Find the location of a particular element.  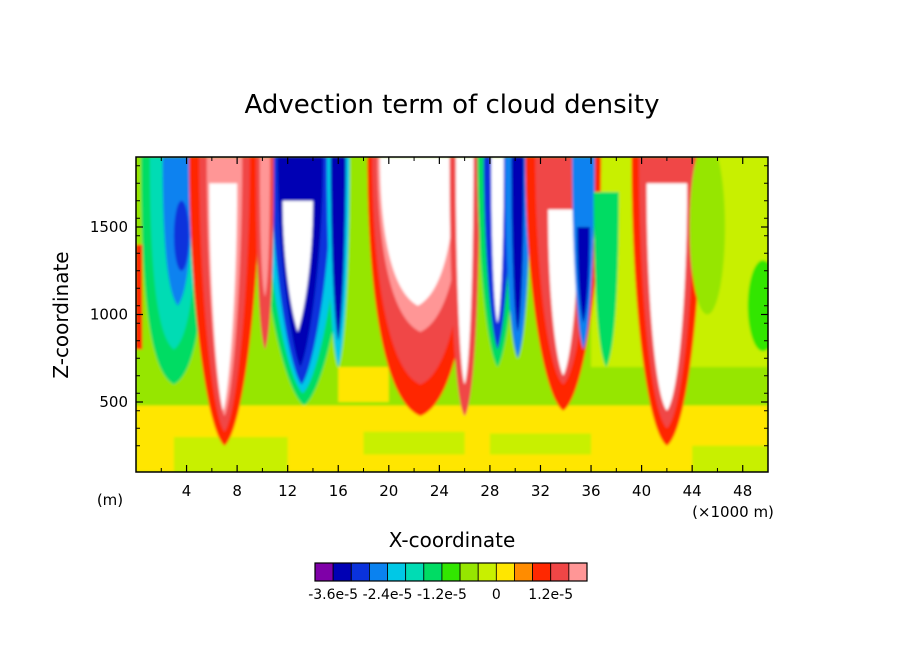

colorbar-label: 1.2e-5 is located at coordinates (550, 595).